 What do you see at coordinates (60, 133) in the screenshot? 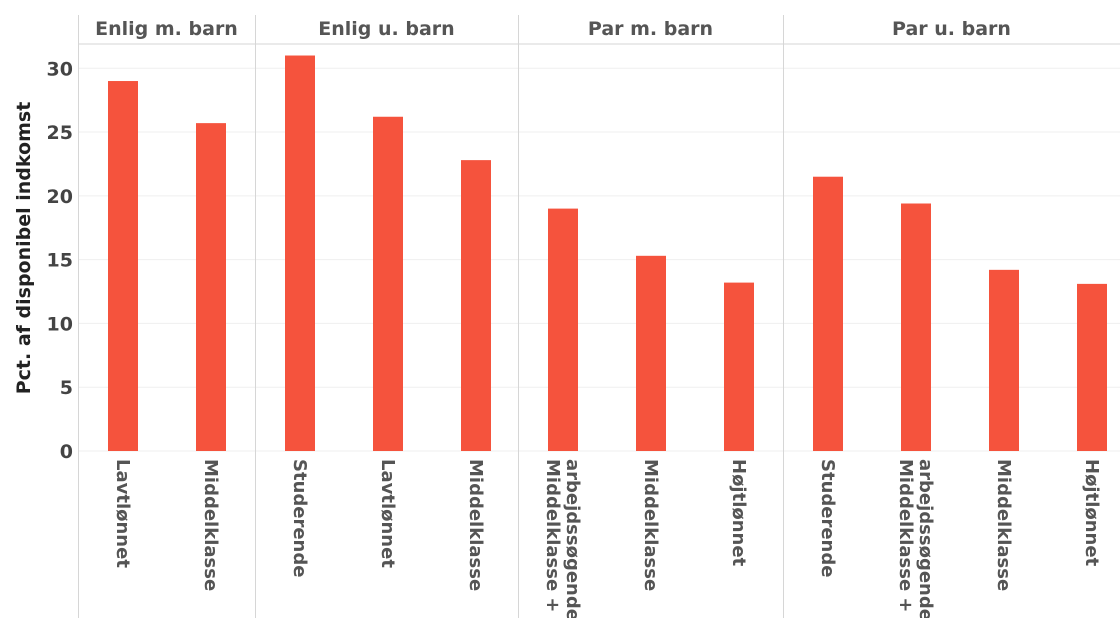
I see `y-tick-label: 25` at bounding box center [60, 133].